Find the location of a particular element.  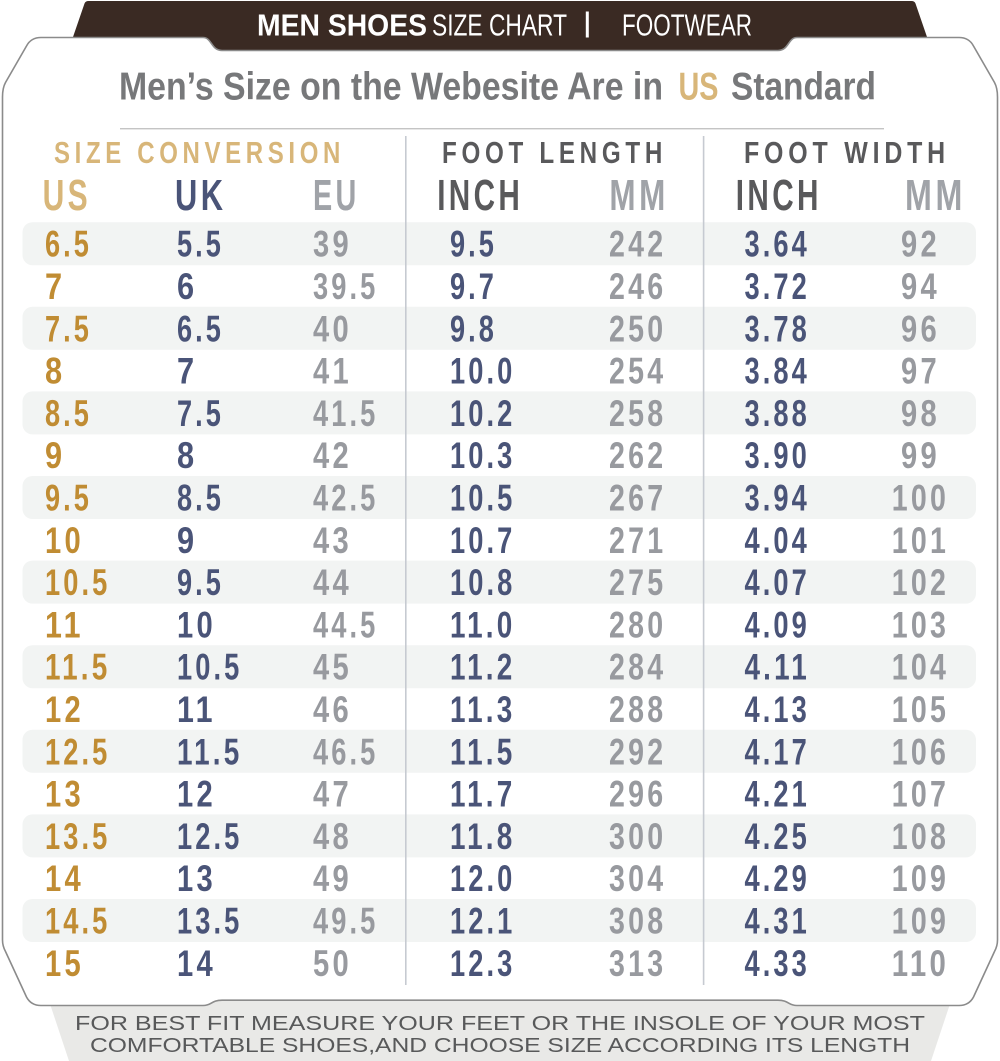

svg-text: 3.94 is located at coordinates (777, 498).